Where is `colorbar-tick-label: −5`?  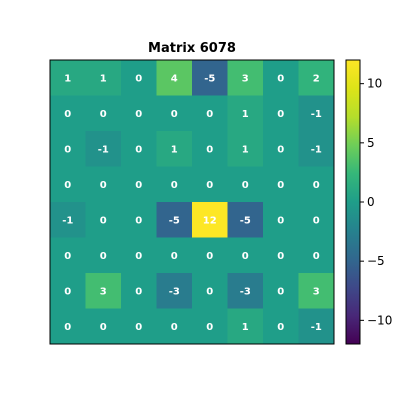 colorbar-tick-label: −5 is located at coordinates (376, 261).